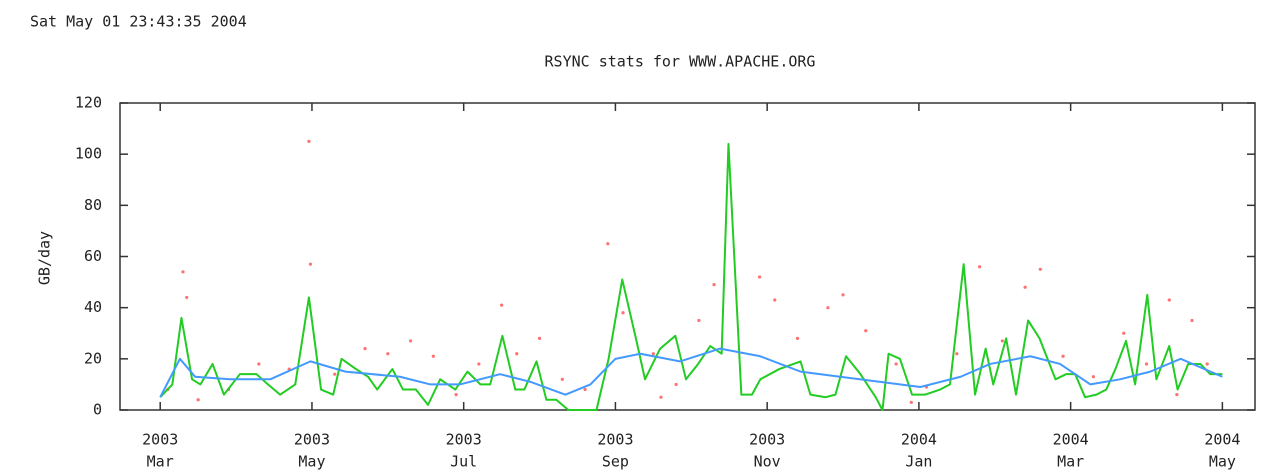 This screenshot has height=473, width=1263. Describe the element at coordinates (138, 22) in the screenshot. I see `timestamp: Sat May 01 23:43:35 2004` at that location.